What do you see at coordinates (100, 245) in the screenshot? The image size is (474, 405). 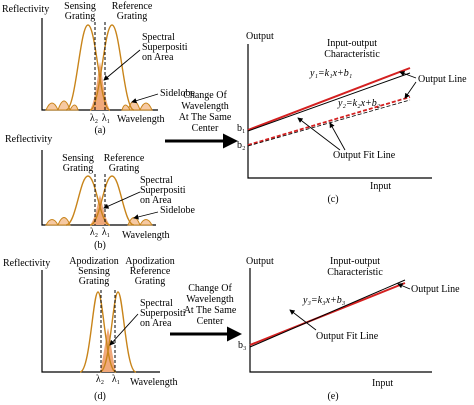 I see `caption: (b)` at bounding box center [100, 245].